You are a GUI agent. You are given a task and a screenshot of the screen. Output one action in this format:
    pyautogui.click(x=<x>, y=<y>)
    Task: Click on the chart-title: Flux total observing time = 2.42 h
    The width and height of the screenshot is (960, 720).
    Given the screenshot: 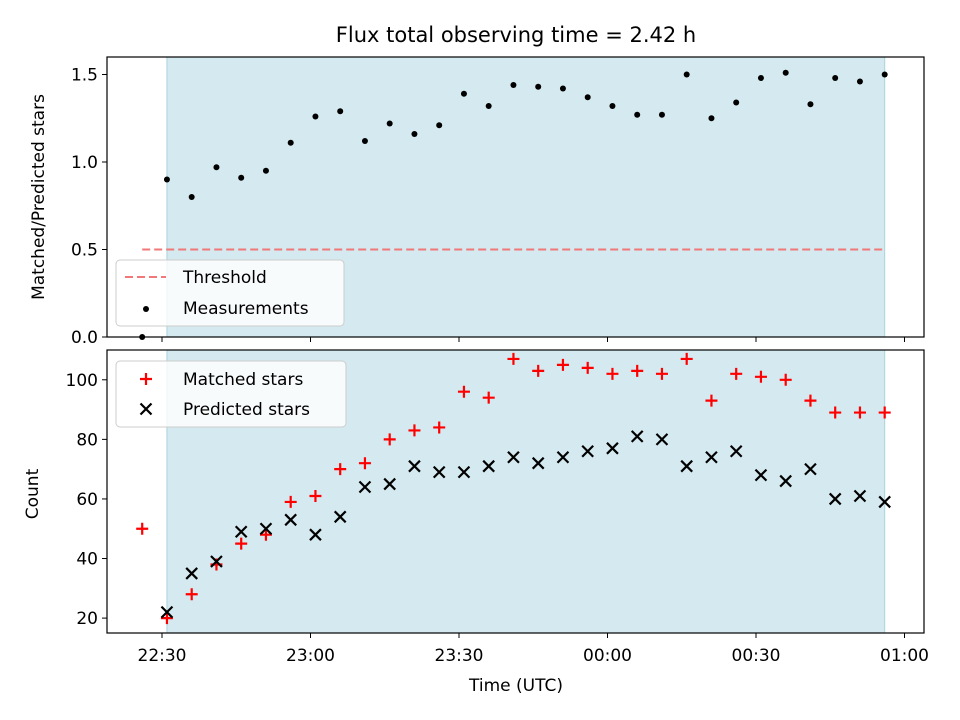 What is the action you would take?
    pyautogui.click(x=516, y=35)
    